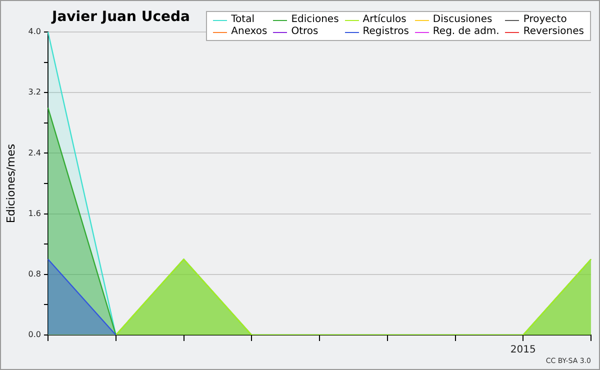  I want to click on legend-label: Ediciones, so click(314, 20).